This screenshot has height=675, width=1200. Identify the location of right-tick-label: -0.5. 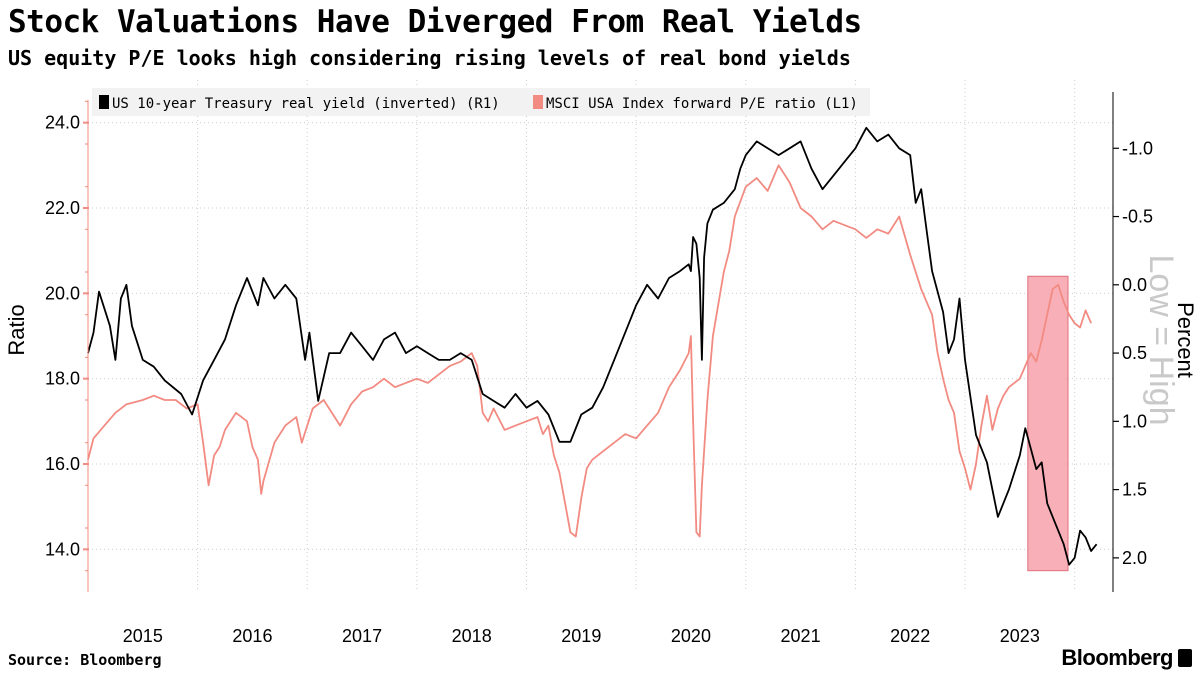
(1137, 217).